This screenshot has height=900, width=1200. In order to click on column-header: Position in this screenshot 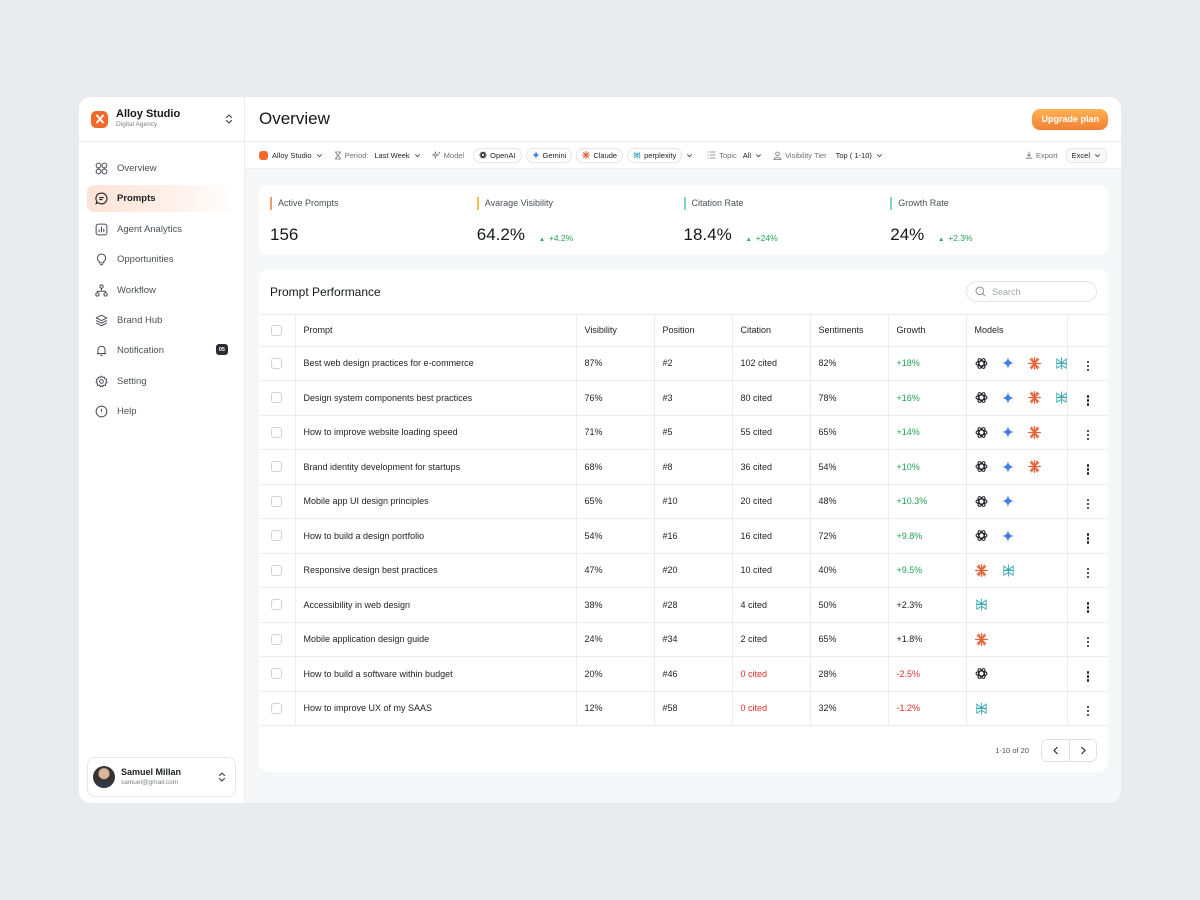, I will do `click(693, 331)`.